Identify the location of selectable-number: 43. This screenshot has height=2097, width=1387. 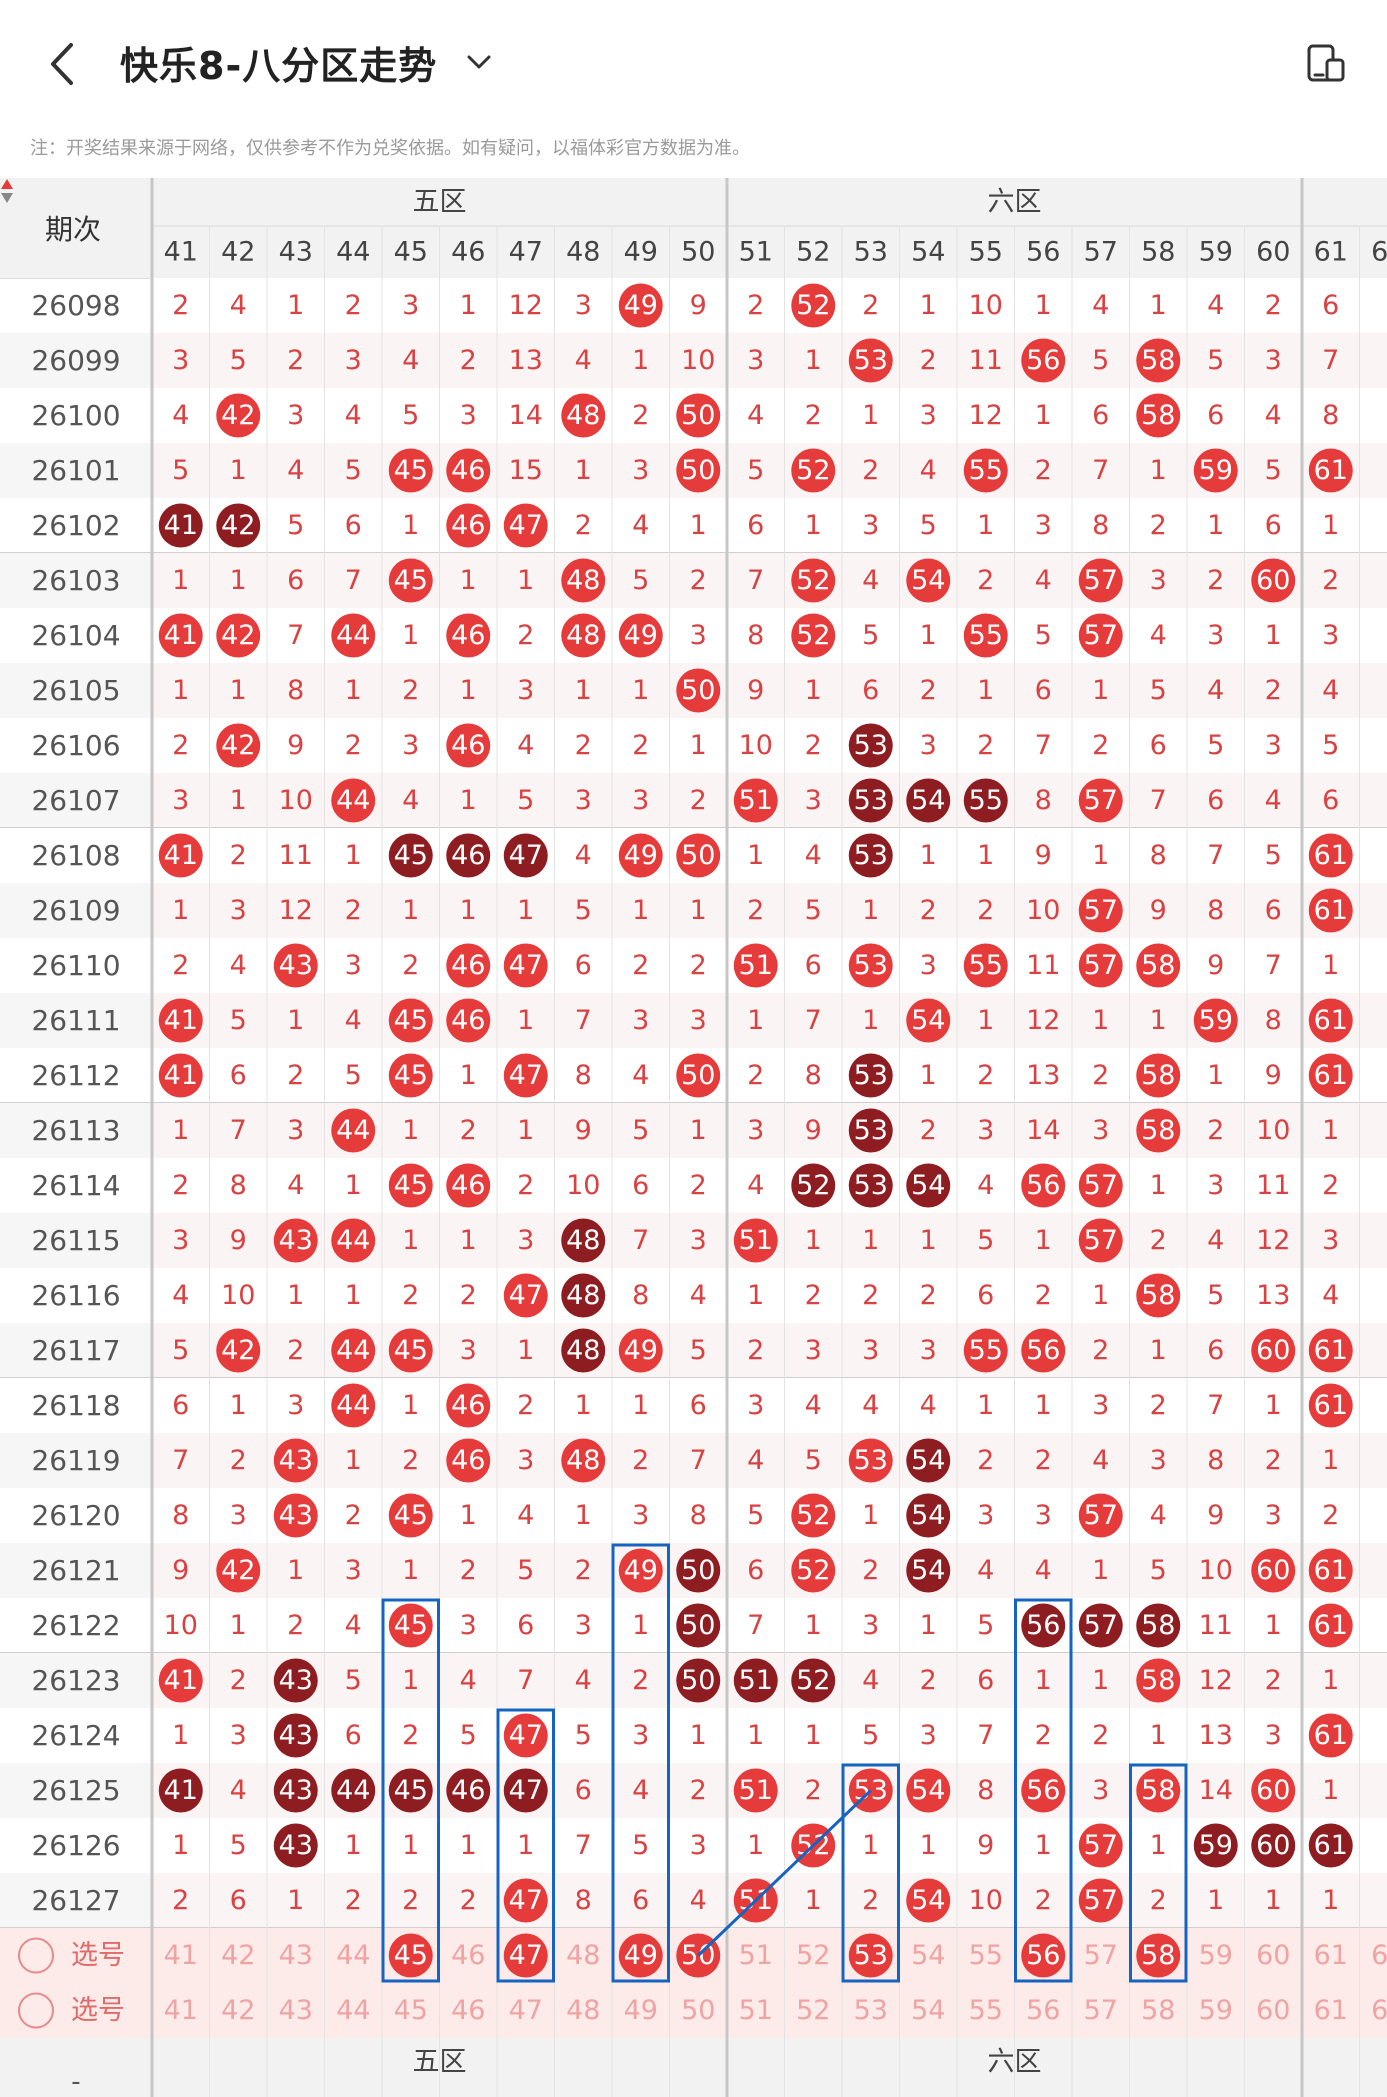
(296, 1955).